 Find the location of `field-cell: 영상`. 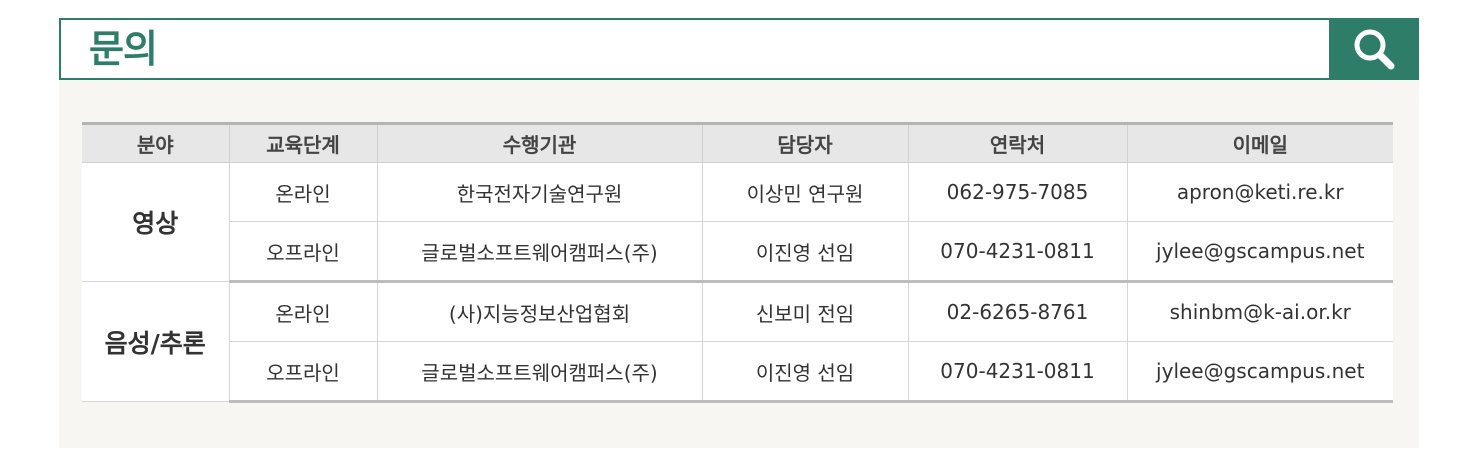

field-cell: 영상 is located at coordinates (155, 222).